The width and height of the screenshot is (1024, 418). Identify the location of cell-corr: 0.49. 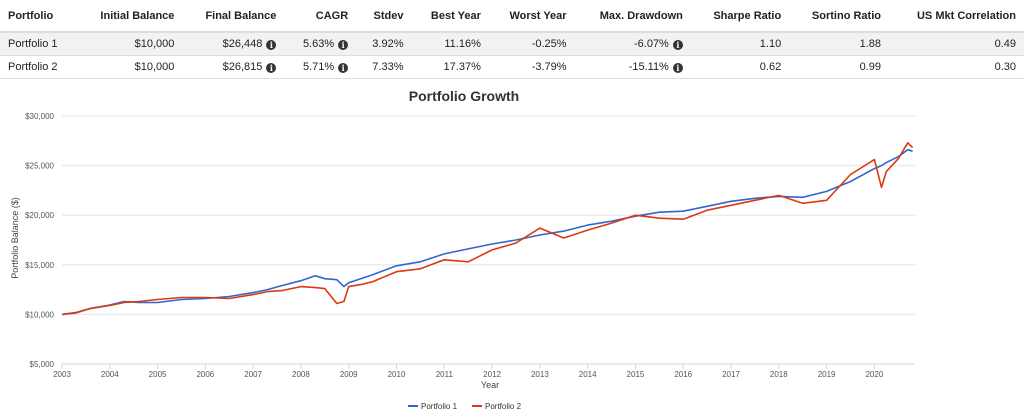
(956, 44).